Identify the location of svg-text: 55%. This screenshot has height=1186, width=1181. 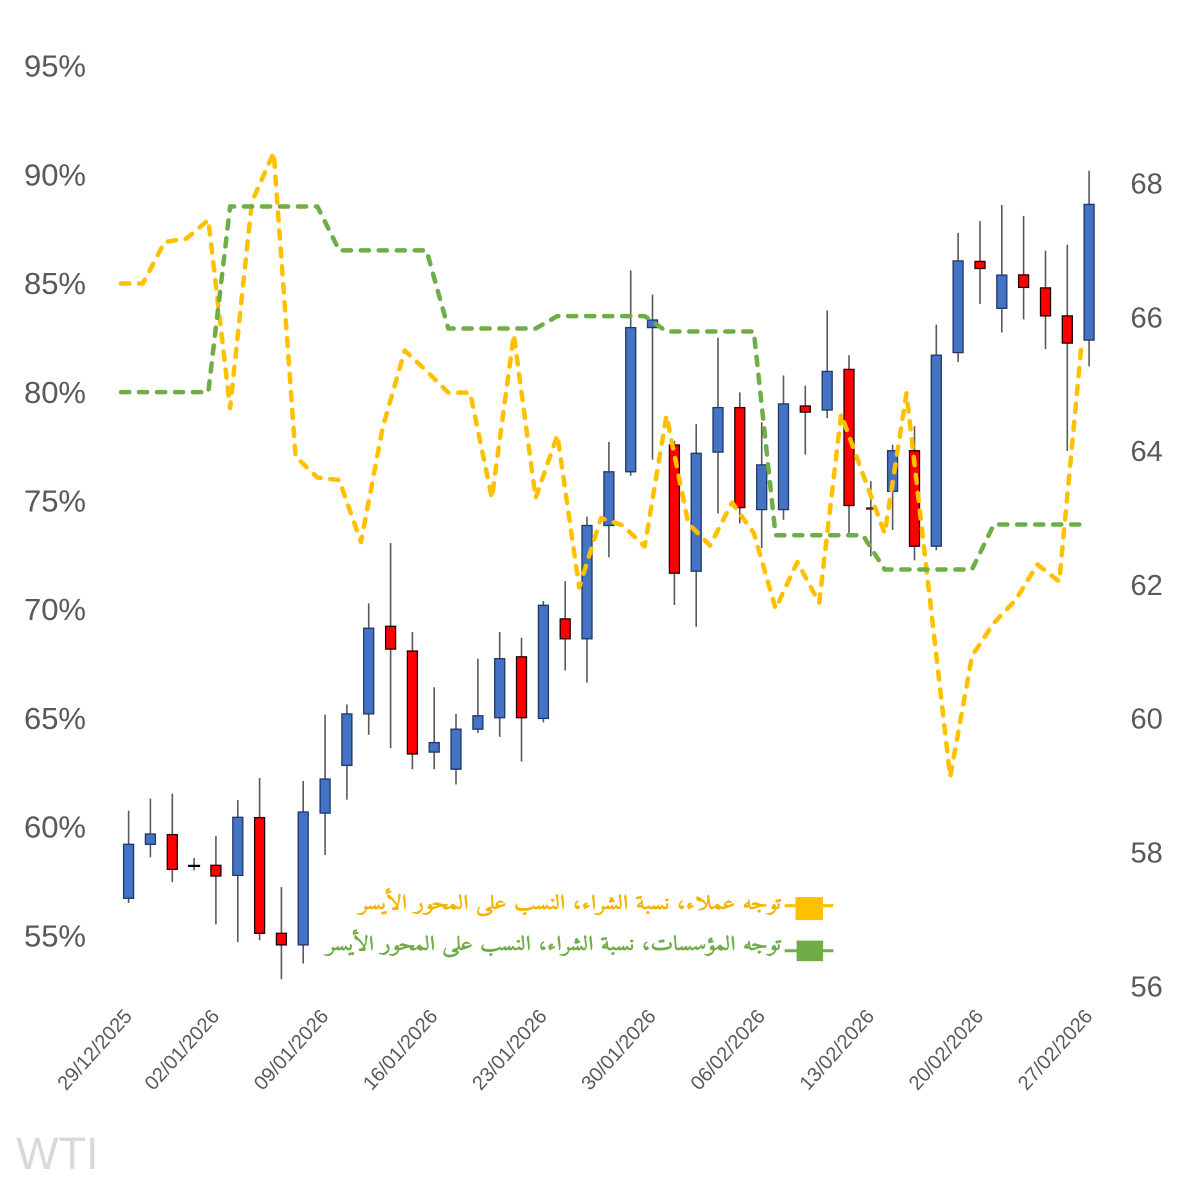
(55, 935).